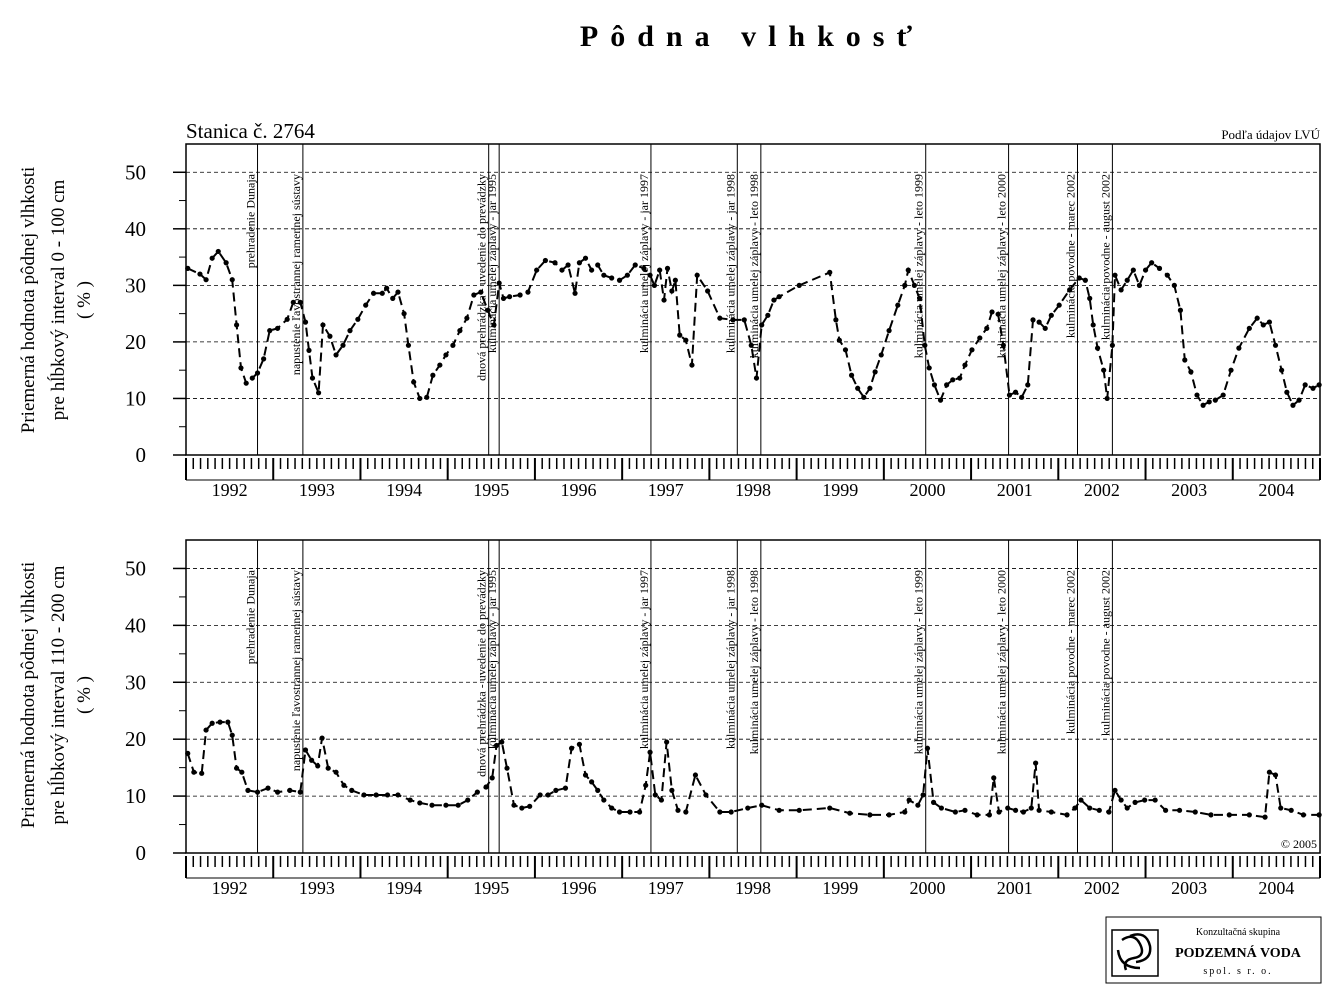 The width and height of the screenshot is (1341, 999). Describe the element at coordinates (230, 490) in the screenshot. I see `x-tick-label: 1992` at that location.